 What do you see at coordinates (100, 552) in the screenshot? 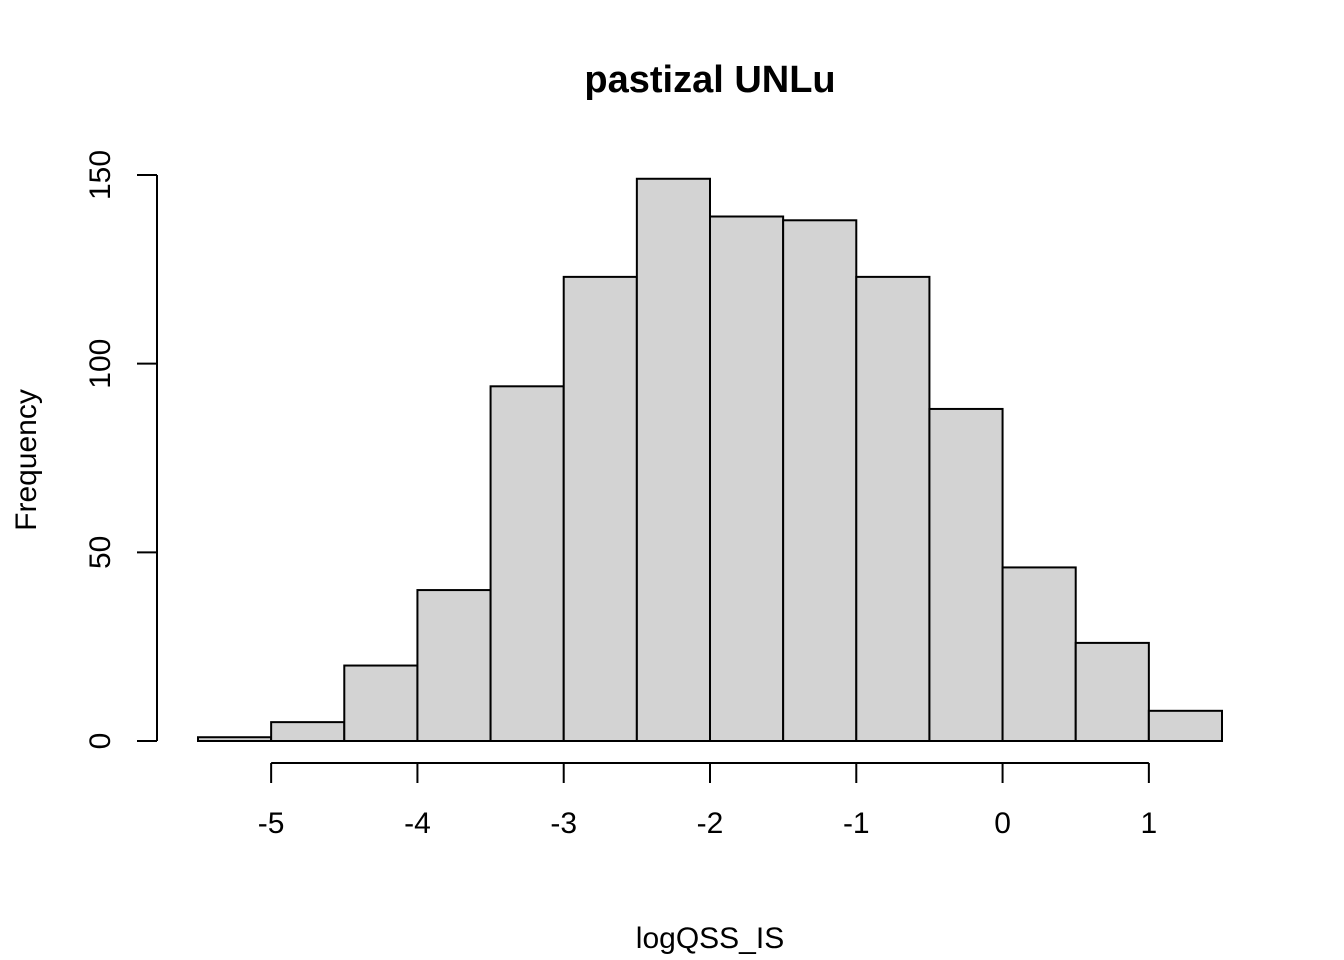
I see `y-tick-label: 50` at bounding box center [100, 552].